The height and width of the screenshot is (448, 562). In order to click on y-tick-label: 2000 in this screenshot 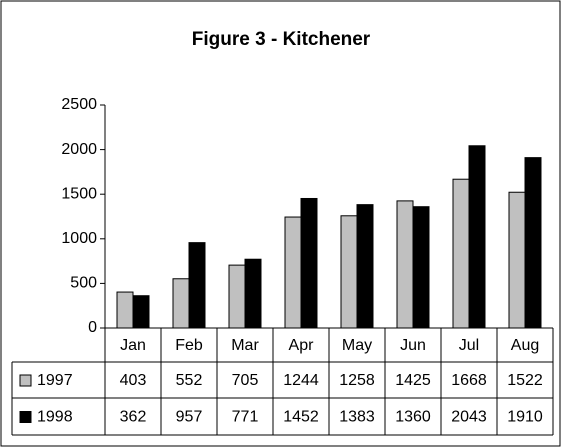, I will do `click(79, 149)`.